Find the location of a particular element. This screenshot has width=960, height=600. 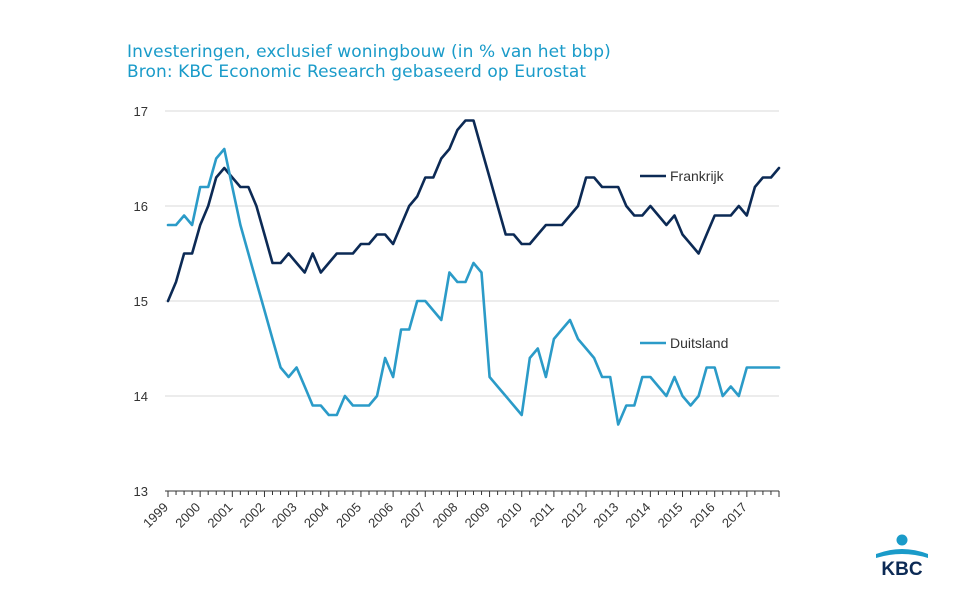

x-tick-label: 2001 is located at coordinates (219, 515).